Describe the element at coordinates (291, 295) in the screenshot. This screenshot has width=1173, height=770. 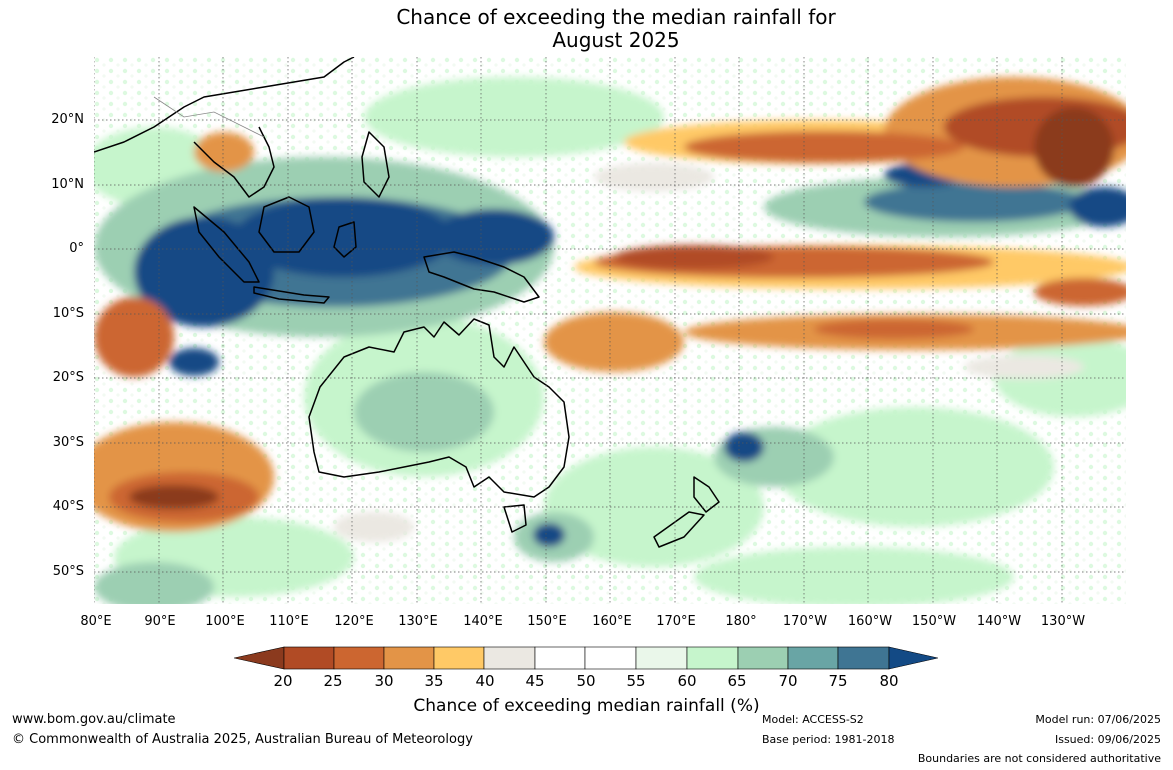
I see `java-outline` at that location.